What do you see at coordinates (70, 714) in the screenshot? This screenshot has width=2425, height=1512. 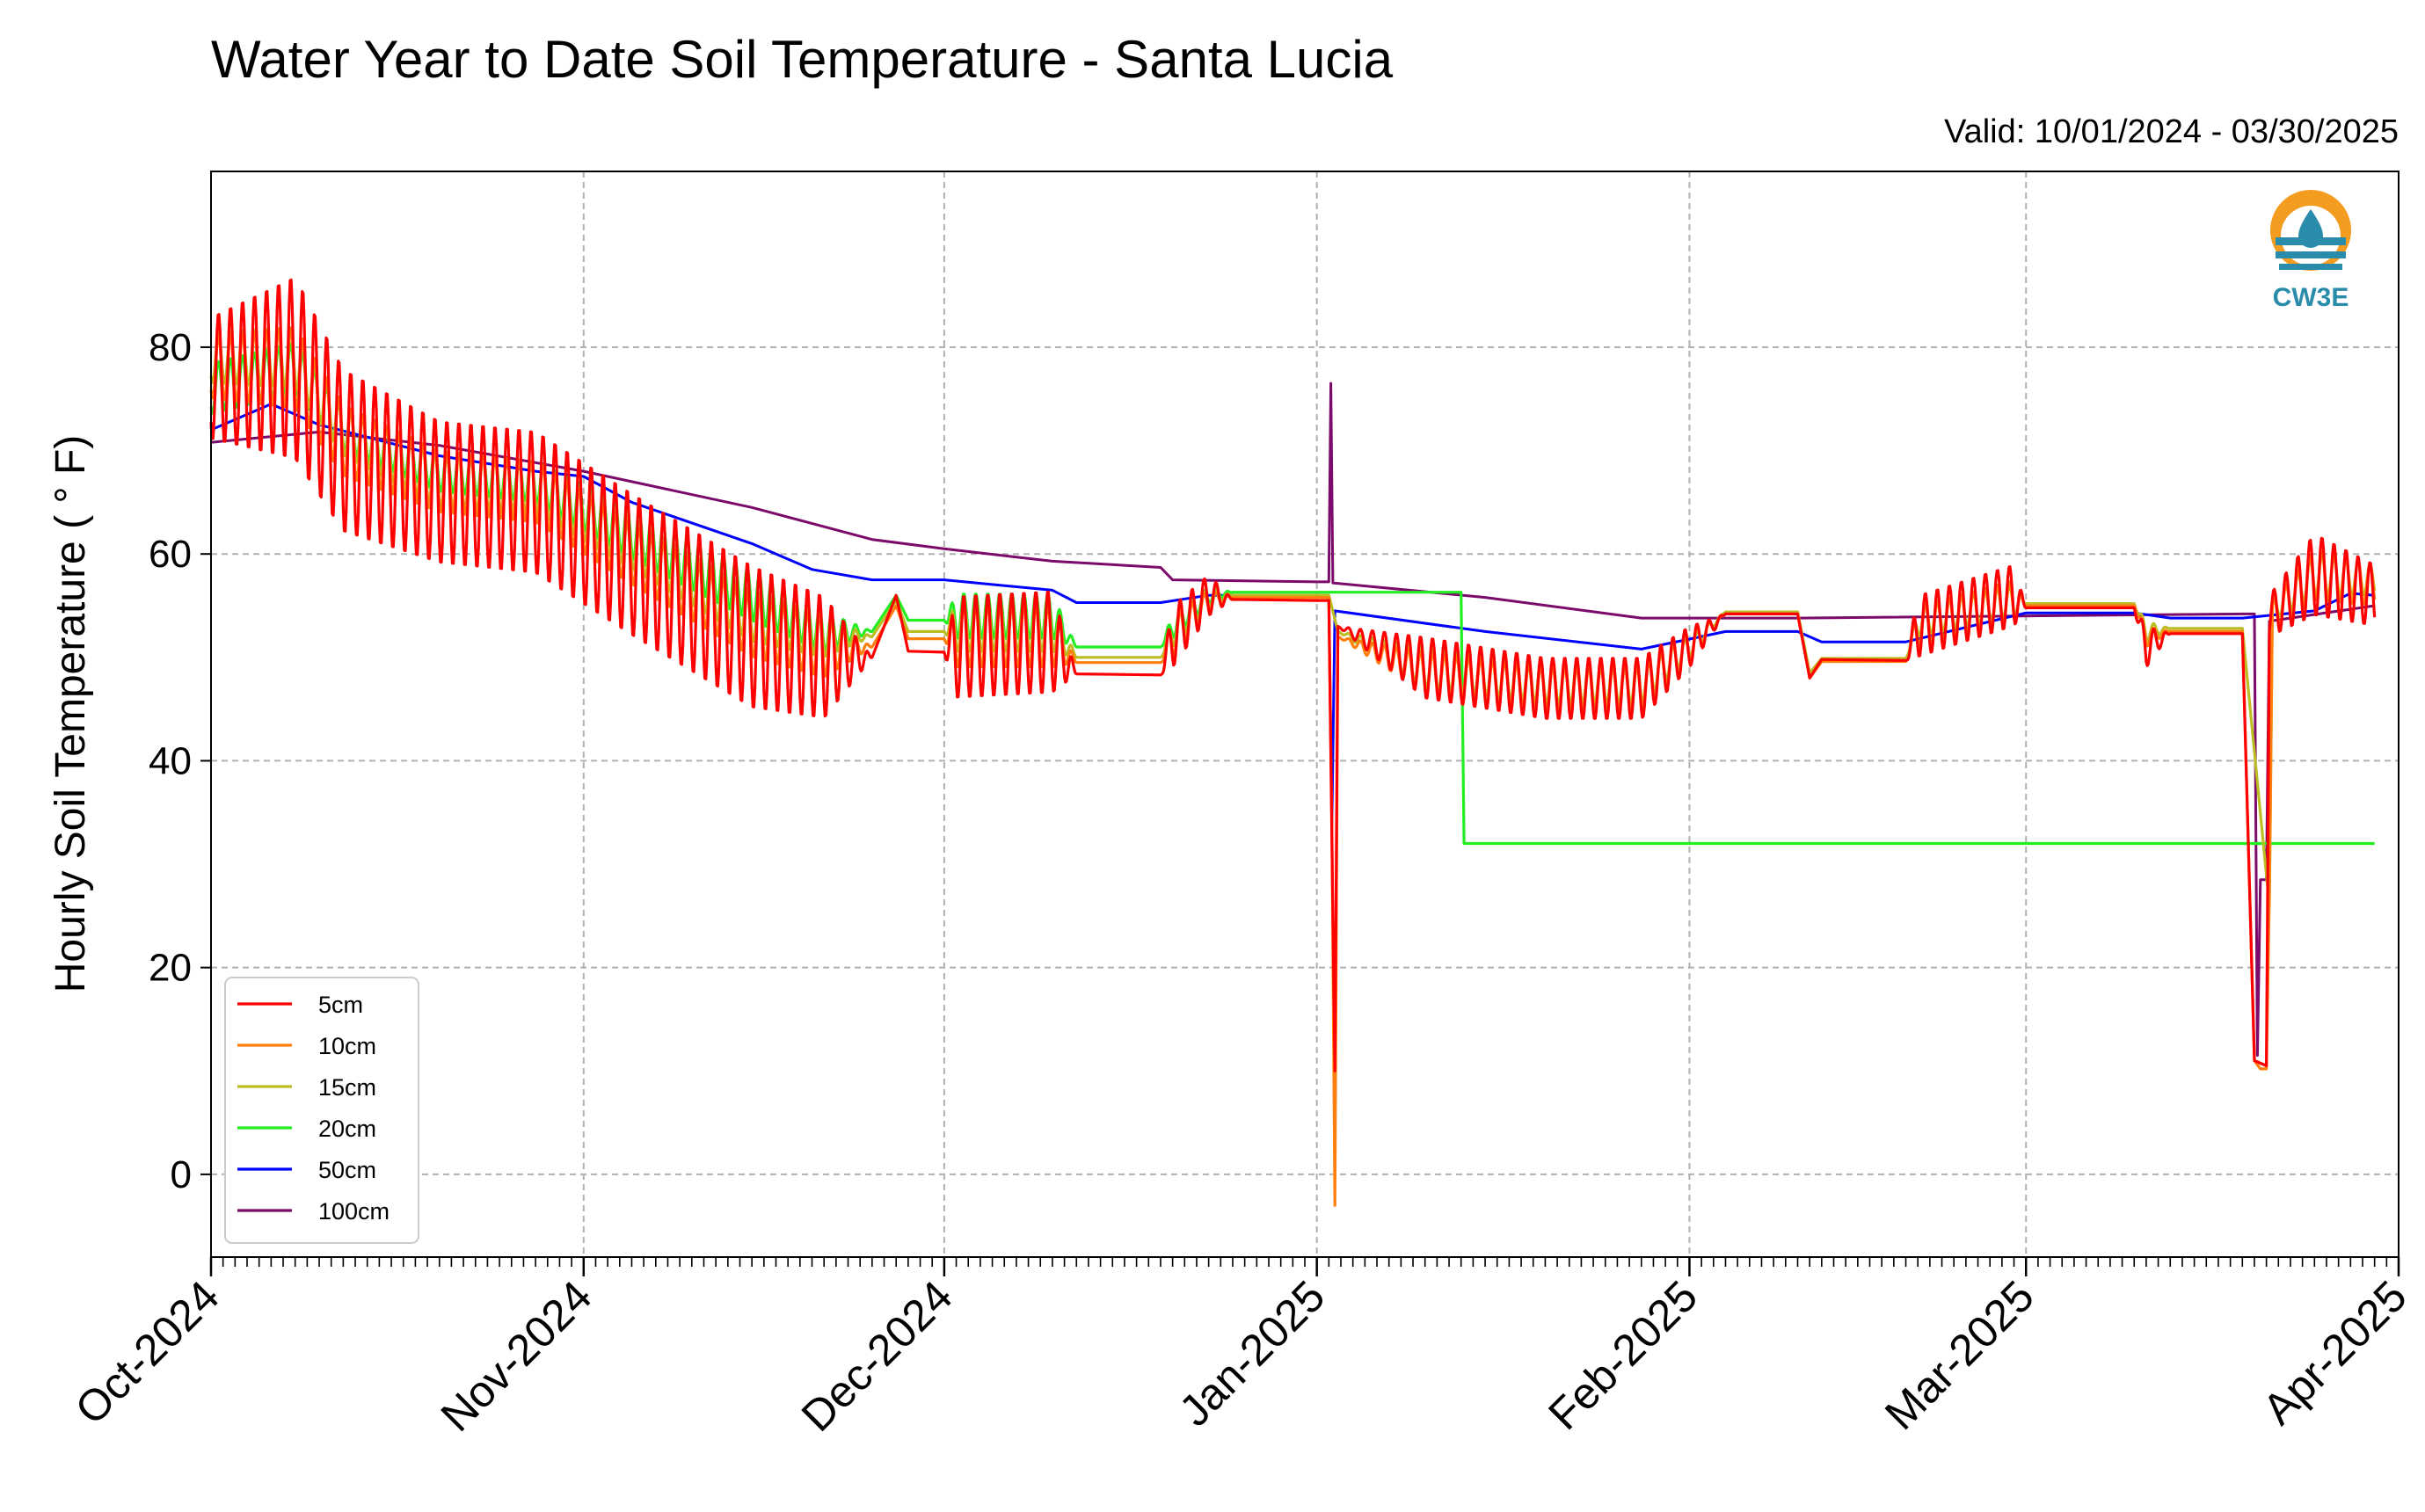 I see `y-axis-label: Hourly Soil Temperature ( ° F)` at bounding box center [70, 714].